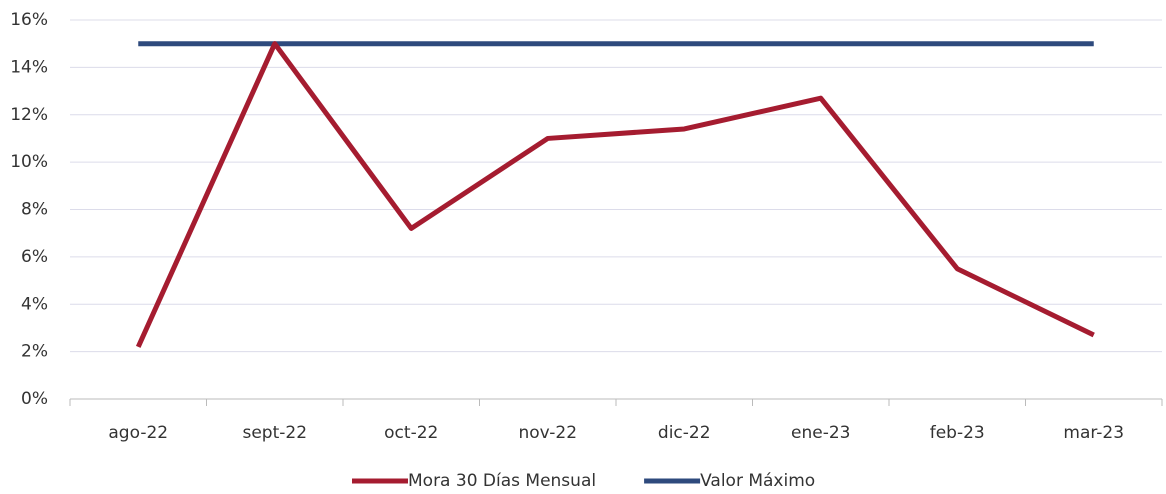 The height and width of the screenshot is (494, 1166). I want to click on y-tick-label: 2%, so click(34, 352).